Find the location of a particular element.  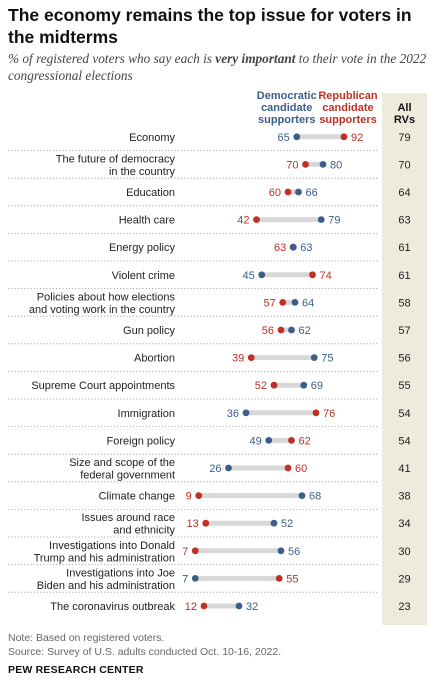

legend-democratic-label: Democratic is located at coordinates (287, 96).